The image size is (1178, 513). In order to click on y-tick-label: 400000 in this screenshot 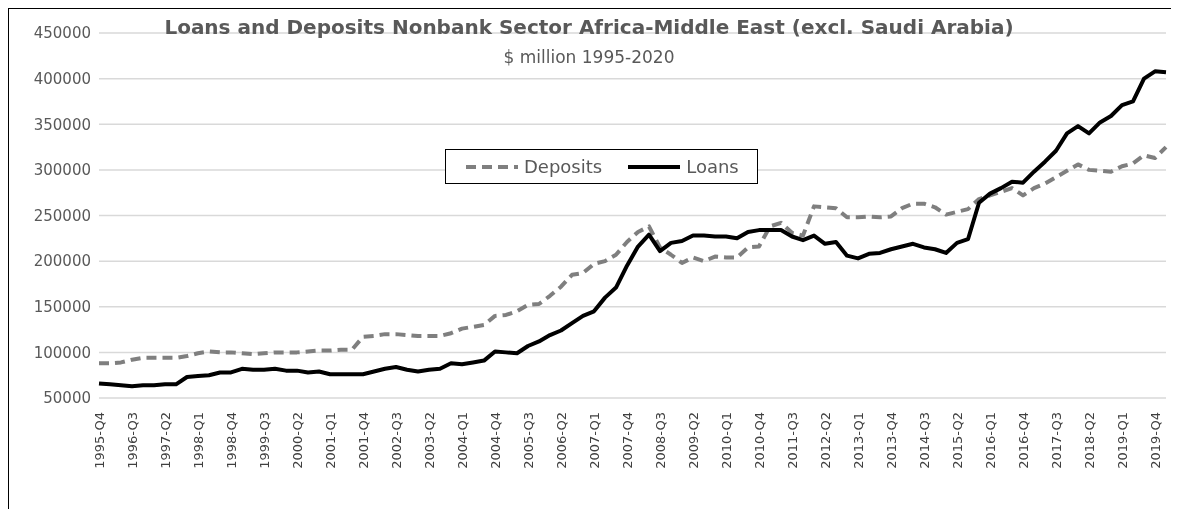, I will do `click(62, 78)`.